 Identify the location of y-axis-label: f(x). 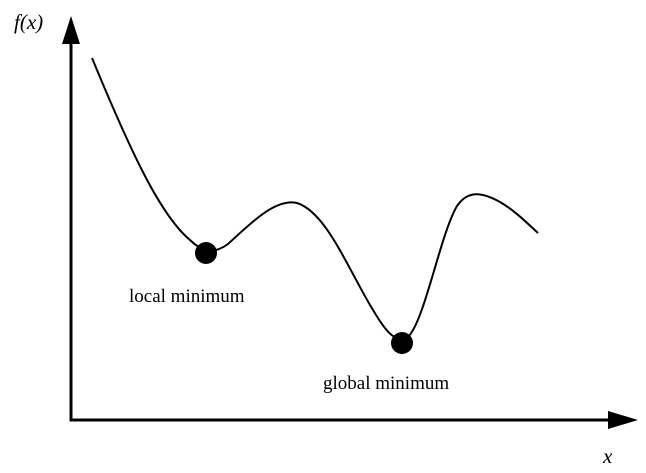
(29, 22).